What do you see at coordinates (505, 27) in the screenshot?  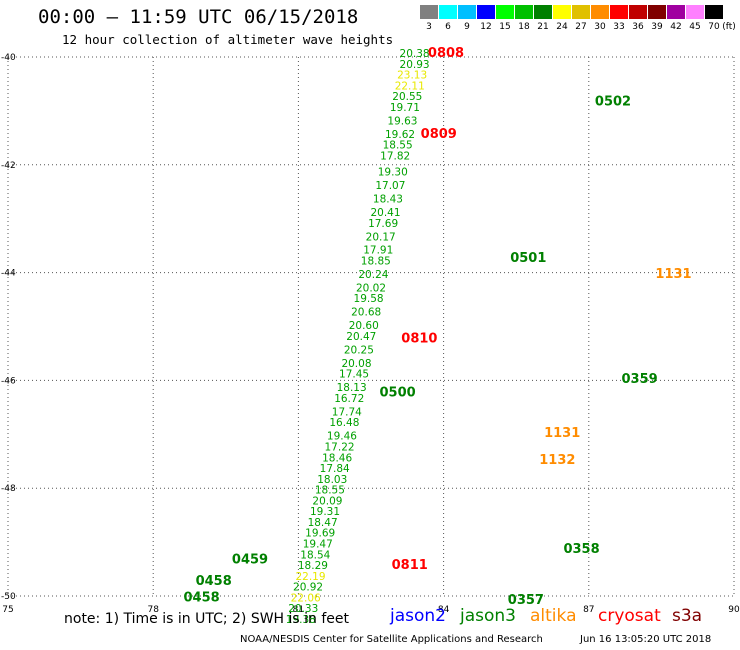 I see `colorbar-label: 15` at bounding box center [505, 27].